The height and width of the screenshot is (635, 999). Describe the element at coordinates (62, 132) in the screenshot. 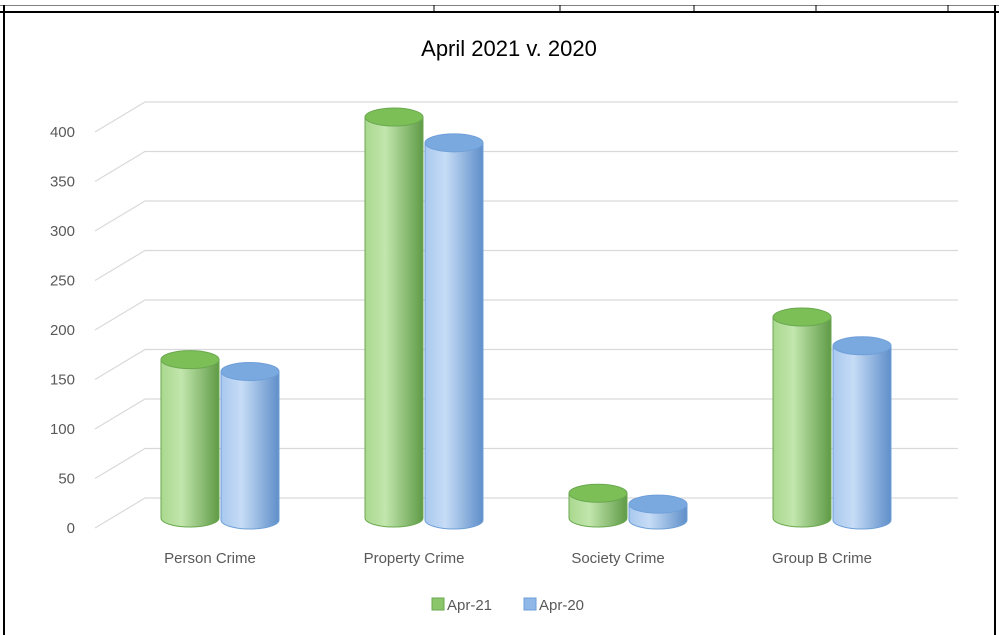

I see `y-tick-label: 400` at that location.